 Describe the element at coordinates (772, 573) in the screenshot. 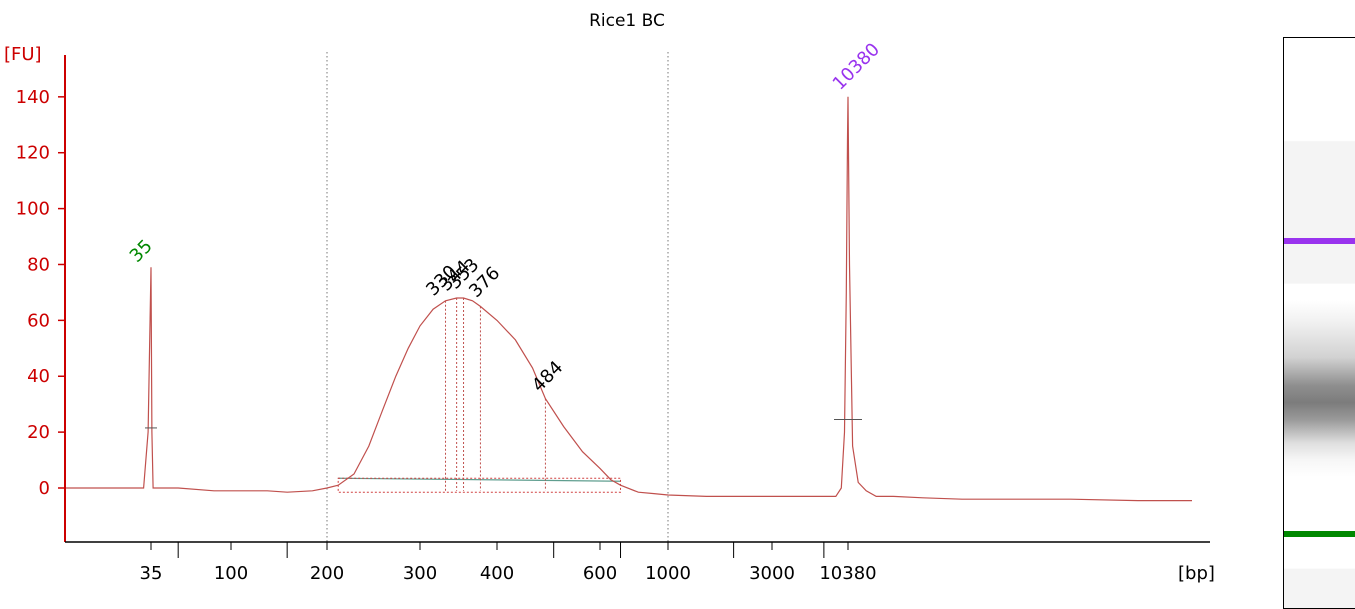

I see `x-tick-label-7: 3000` at that location.